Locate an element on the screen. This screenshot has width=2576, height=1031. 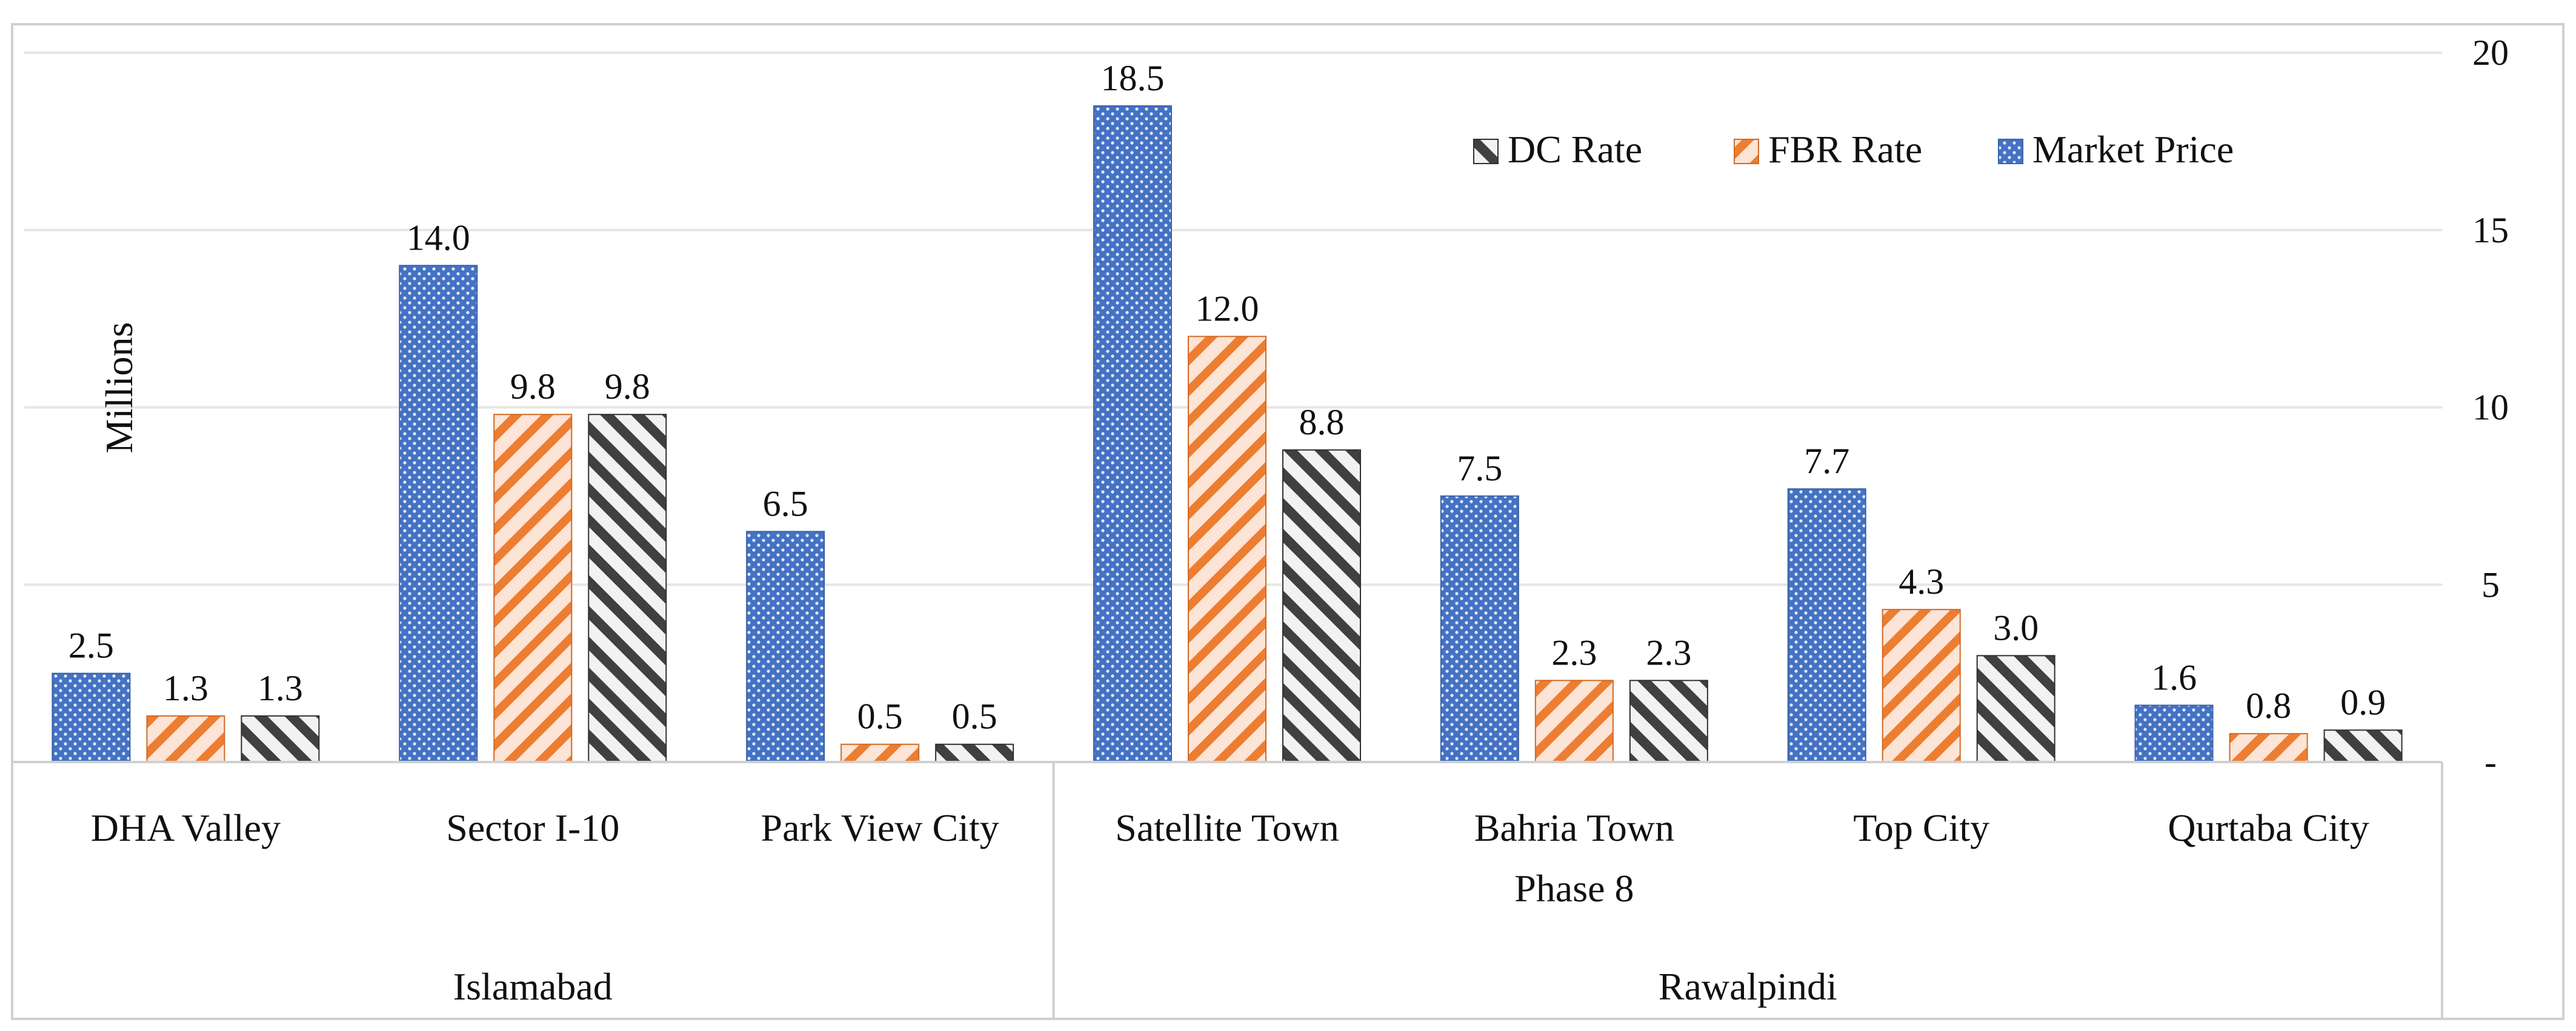
data-label: 12.0 is located at coordinates (1227, 308).